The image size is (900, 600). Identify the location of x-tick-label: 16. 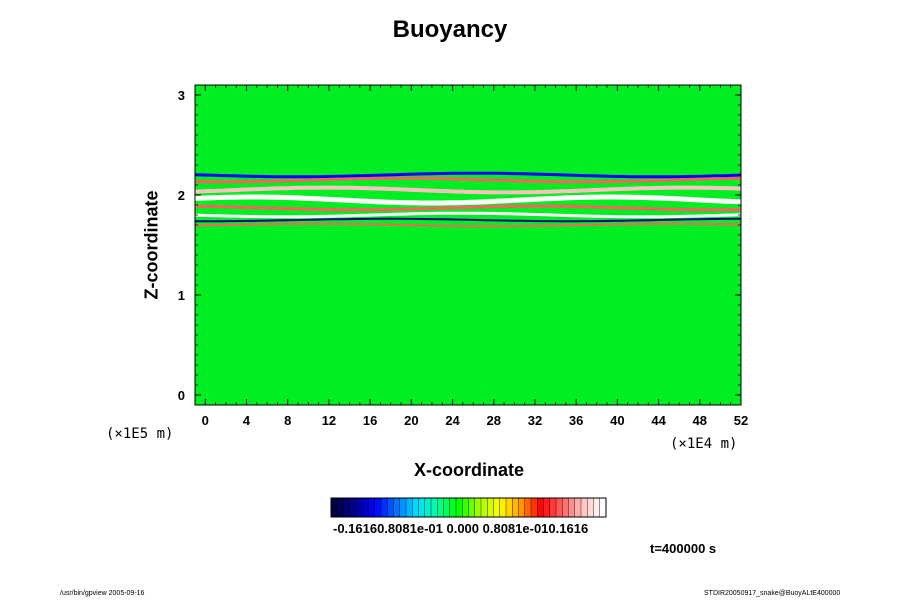
(370, 420).